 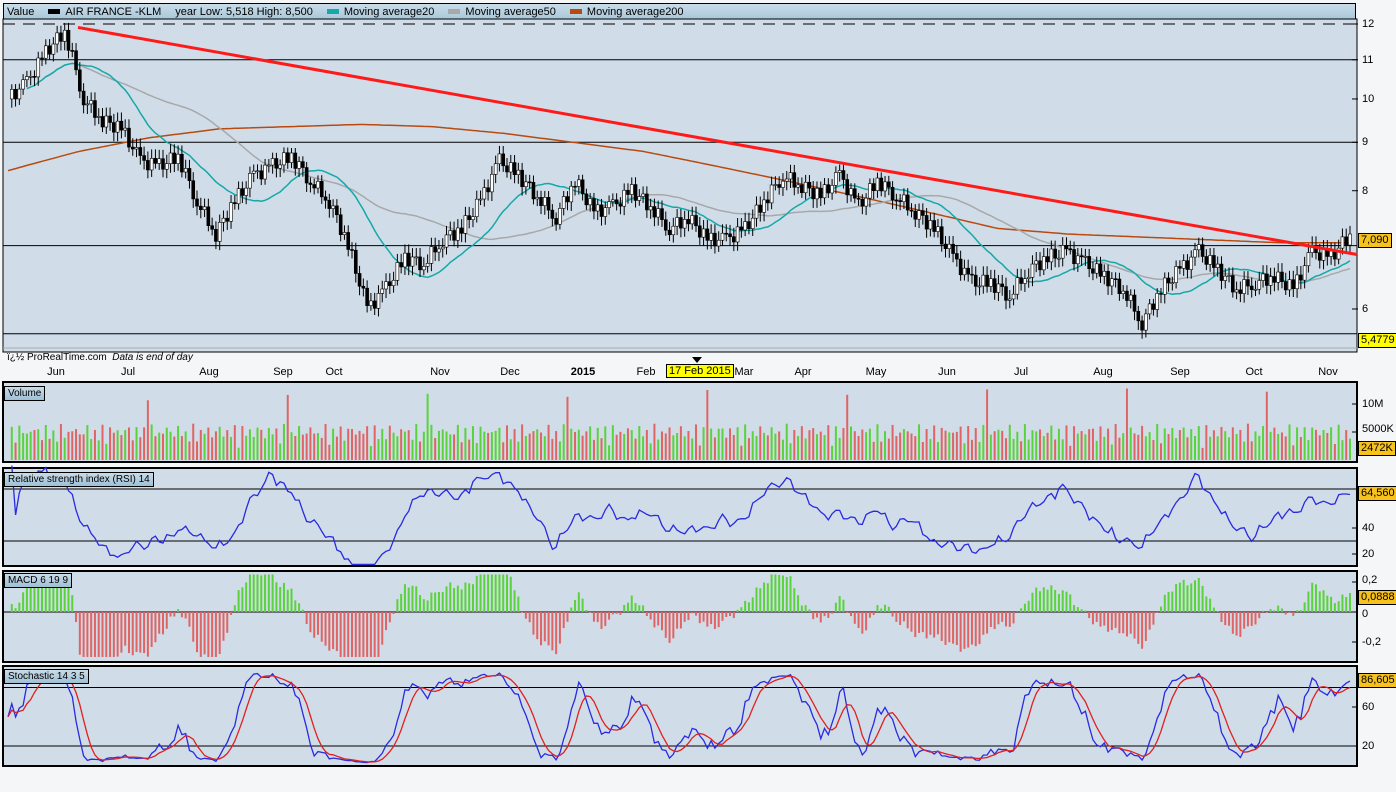 I want to click on volume-tick: 5000K, so click(x=1378, y=429).